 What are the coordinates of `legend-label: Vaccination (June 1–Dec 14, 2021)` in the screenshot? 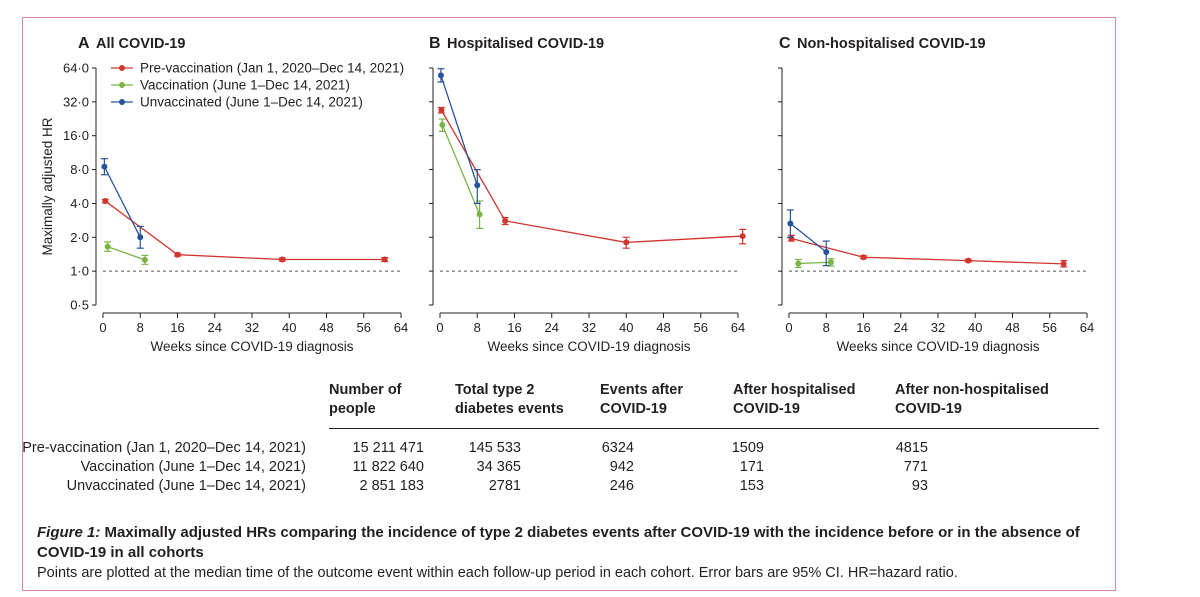 It's located at (245, 85).